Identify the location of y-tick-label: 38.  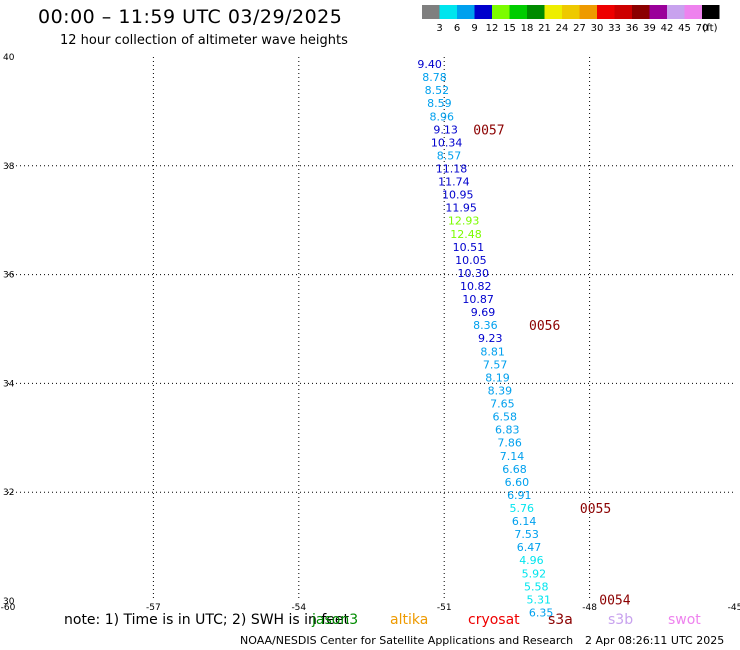
(9, 167).